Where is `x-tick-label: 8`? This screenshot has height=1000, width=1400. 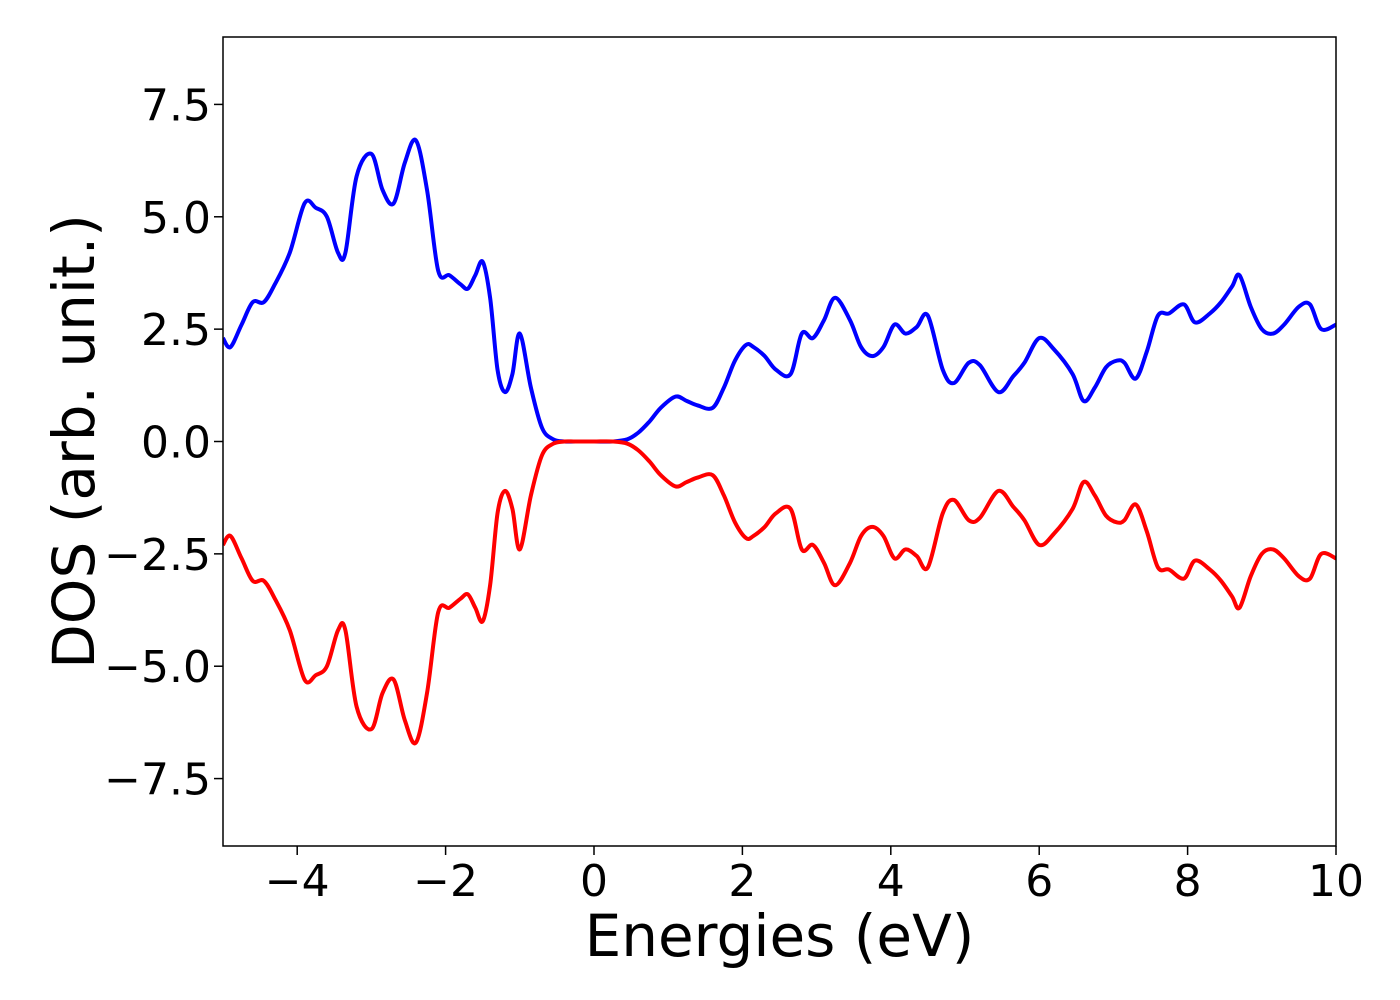
x-tick-label: 8 is located at coordinates (1188, 881).